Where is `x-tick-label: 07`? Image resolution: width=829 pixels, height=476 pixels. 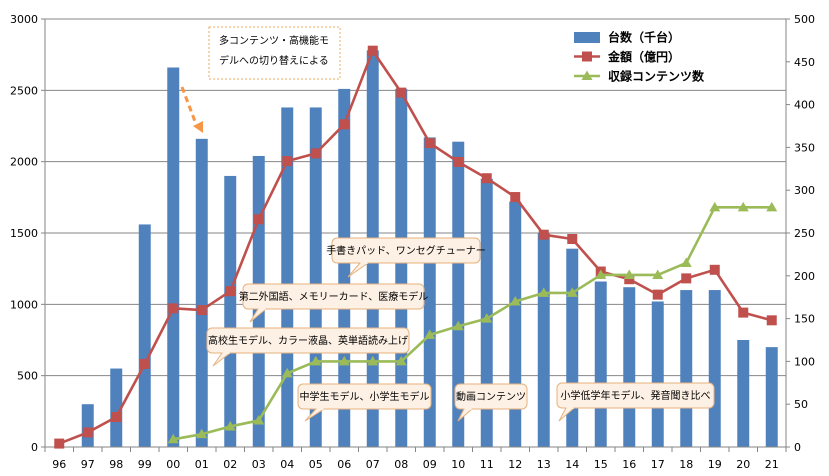 x-tick-label: 07 is located at coordinates (373, 464).